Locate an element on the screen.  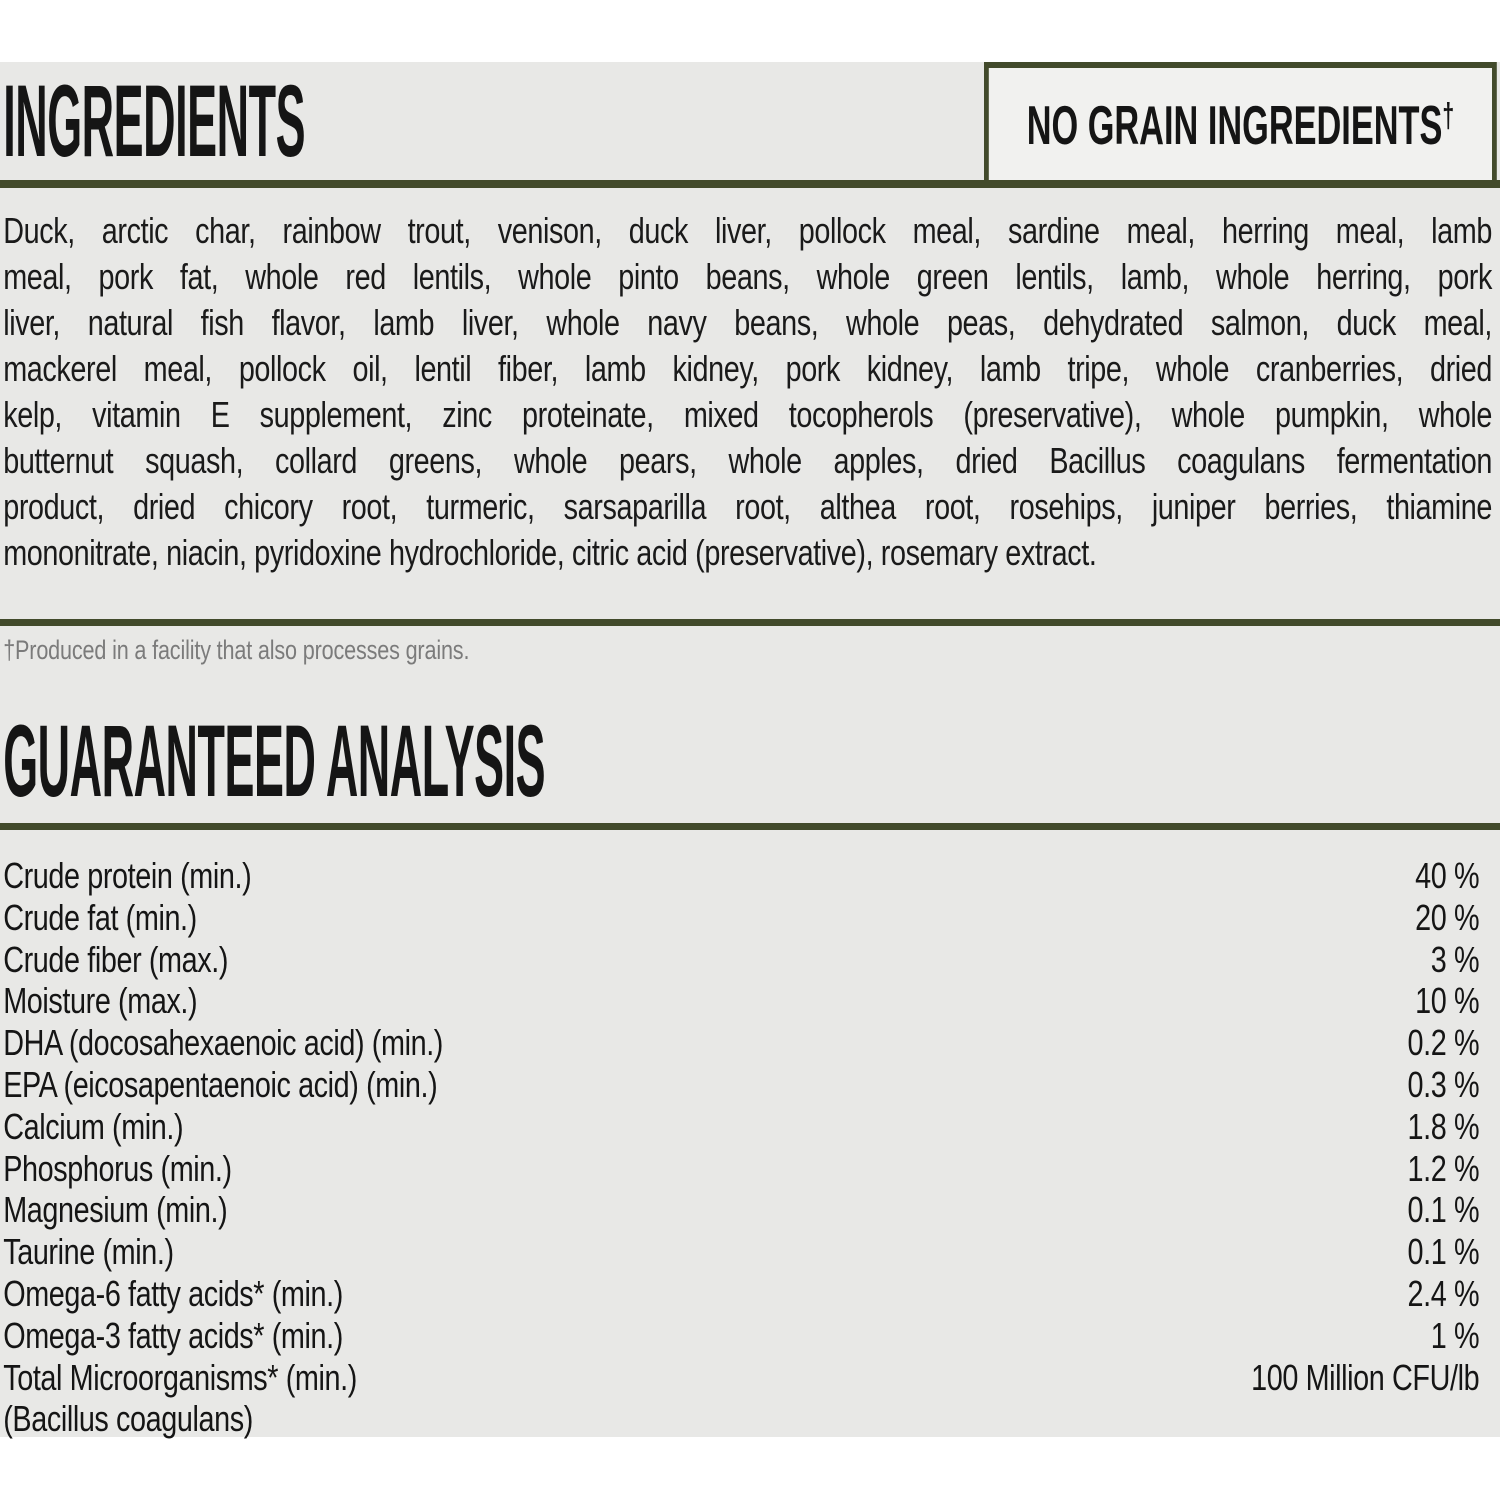
ingredients-section-title: INGREDIENTS is located at coordinates (277, 121).